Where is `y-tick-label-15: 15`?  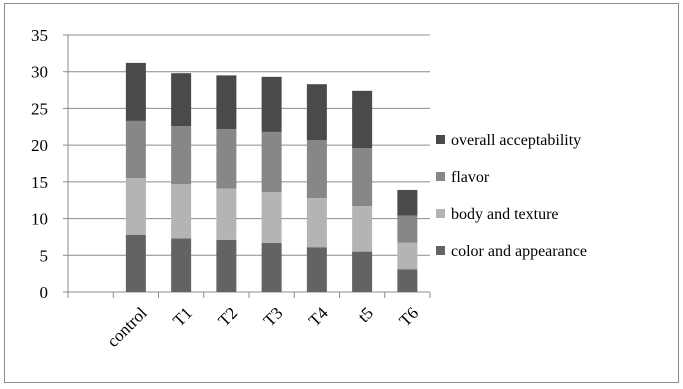 y-tick-label-15: 15 is located at coordinates (39, 182).